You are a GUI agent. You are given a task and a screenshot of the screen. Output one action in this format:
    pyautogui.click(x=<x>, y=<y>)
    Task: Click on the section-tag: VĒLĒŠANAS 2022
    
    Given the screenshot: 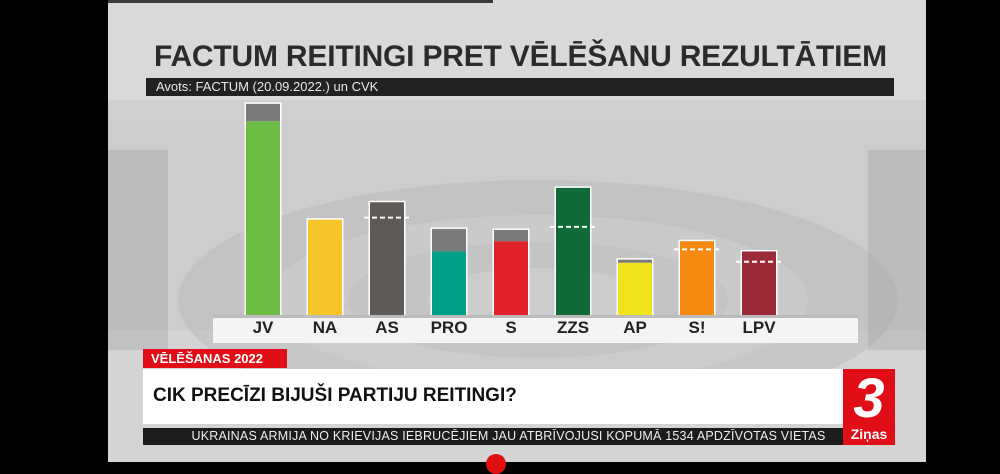 What is the action you would take?
    pyautogui.click(x=215, y=358)
    